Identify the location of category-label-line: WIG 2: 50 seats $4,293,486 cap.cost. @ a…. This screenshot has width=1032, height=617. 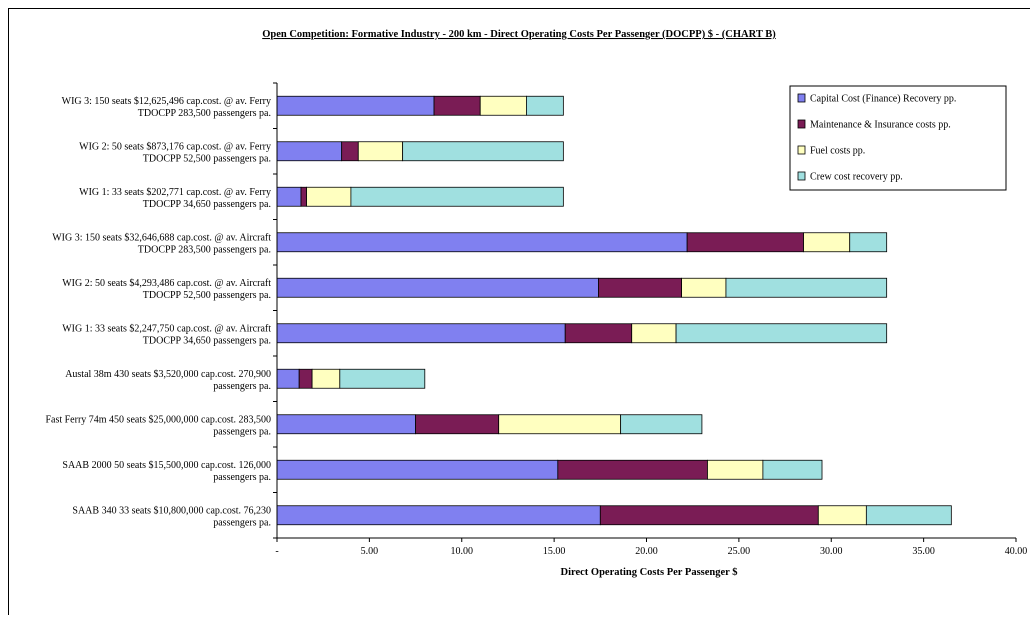
(166, 283).